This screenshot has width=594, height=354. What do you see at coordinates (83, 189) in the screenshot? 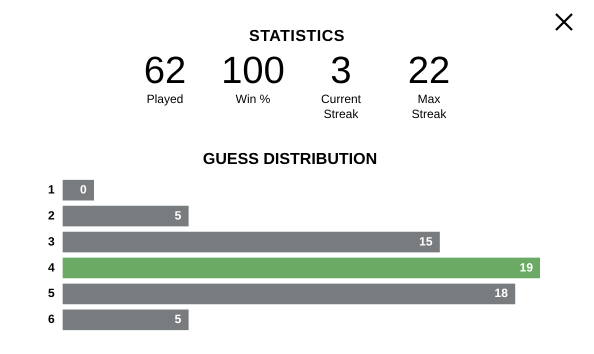
I see `data-label: 0` at bounding box center [83, 189].